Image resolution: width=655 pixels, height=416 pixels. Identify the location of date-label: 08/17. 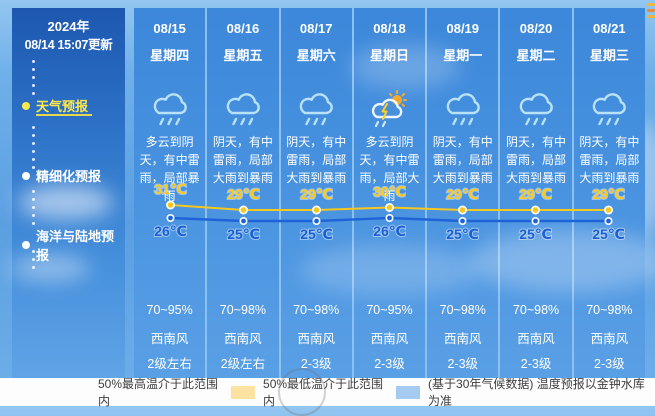
(316, 28).